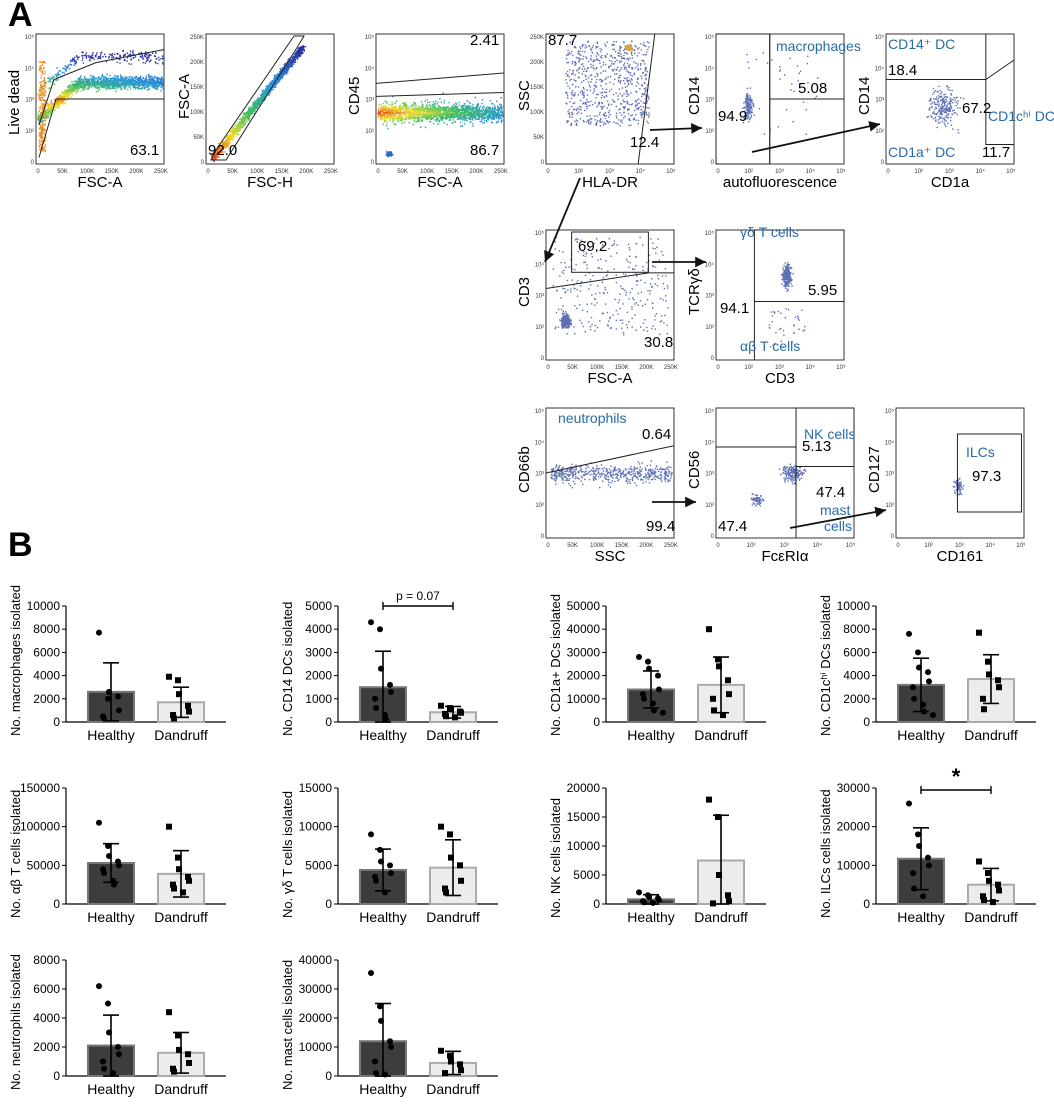 This screenshot has width=1054, height=1104. What do you see at coordinates (987, 476) in the screenshot?
I see `gate-frequency: 97.3` at bounding box center [987, 476].